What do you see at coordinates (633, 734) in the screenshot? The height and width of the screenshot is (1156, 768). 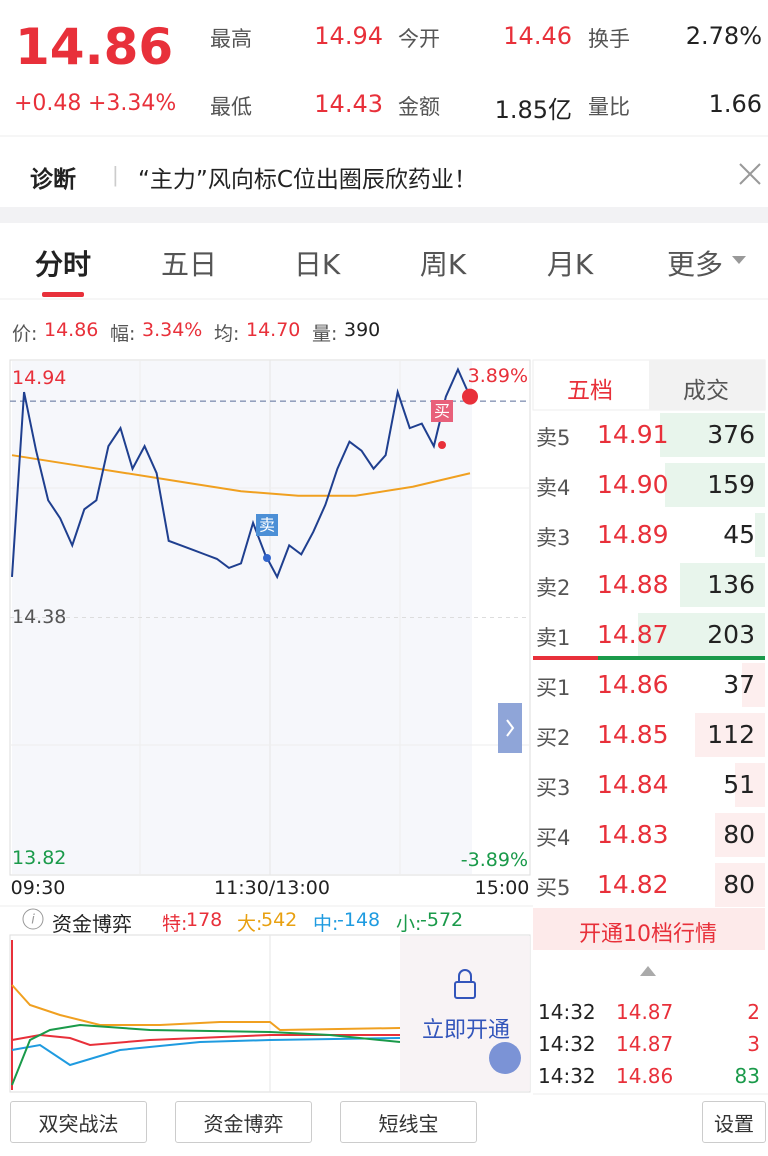 I see `ob-price: 14.85` at bounding box center [633, 734].